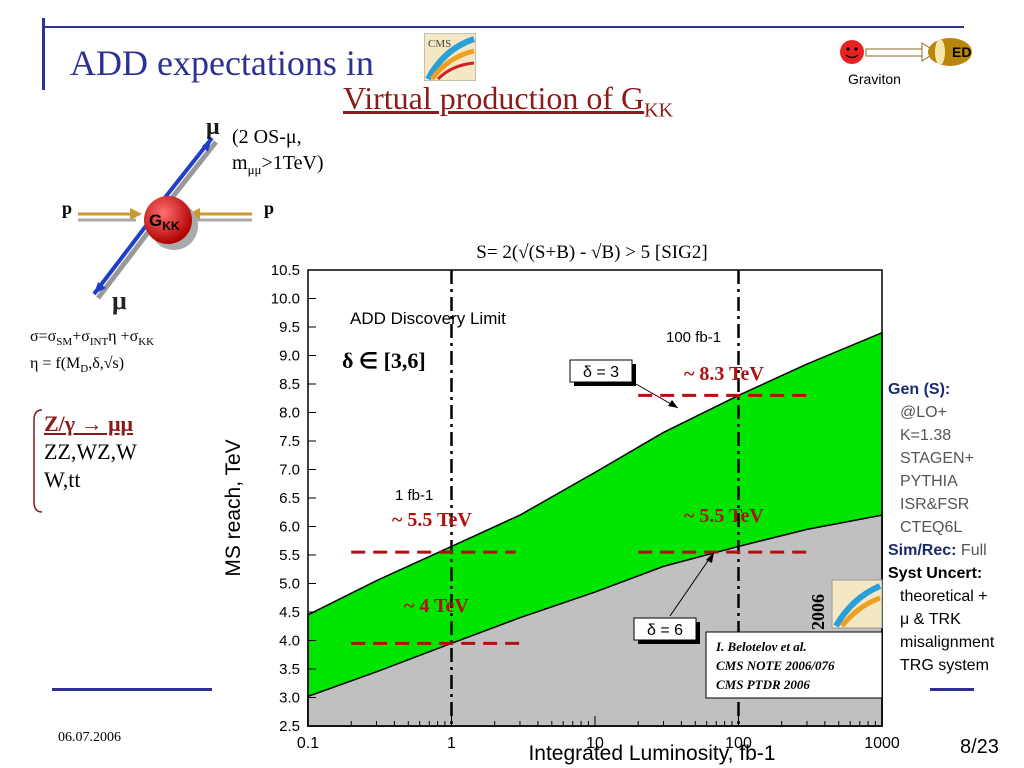 The height and width of the screenshot is (768, 1024). Describe the element at coordinates (289, 698) in the screenshot. I see `y-tick-label-1: 3.0` at that location.